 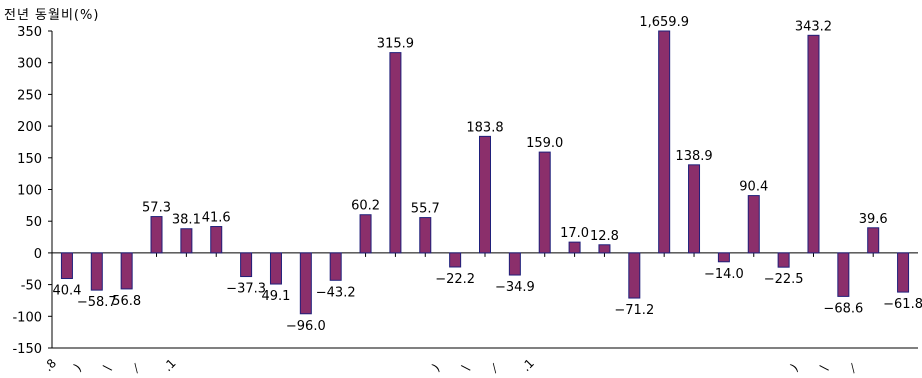 I want to click on data-label: 39.6, so click(x=873, y=219).